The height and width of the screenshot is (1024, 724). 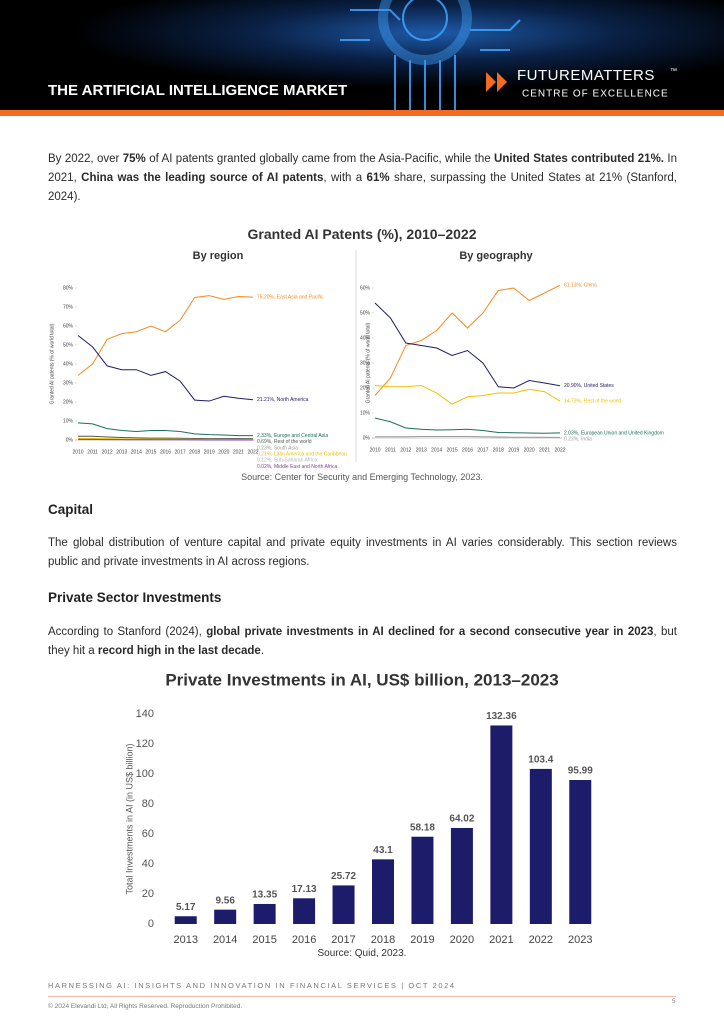 I want to click on y-tick-label: 80, so click(x=148, y=804).